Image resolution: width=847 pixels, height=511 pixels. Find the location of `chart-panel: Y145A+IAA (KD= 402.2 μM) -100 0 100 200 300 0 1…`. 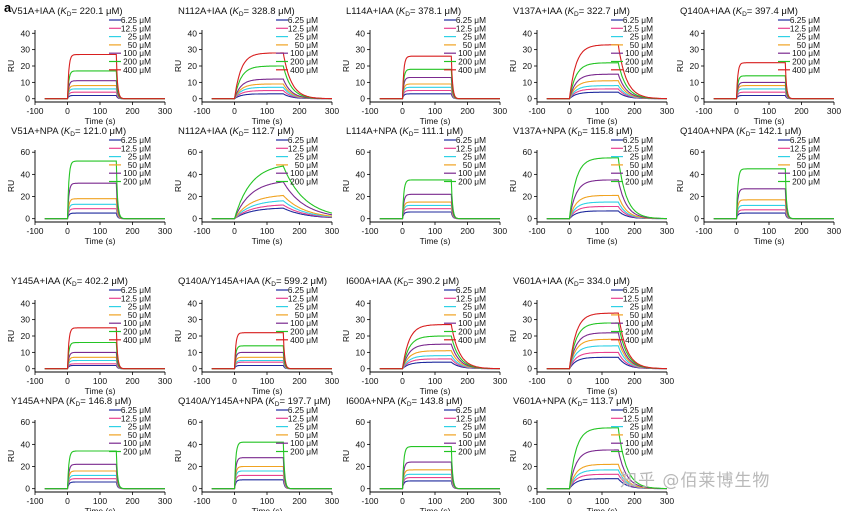

chart-panel: Y145A+IAA (KD= 402.2 μM) -100 0 100 200 300 0 1… is located at coordinates (89, 336).